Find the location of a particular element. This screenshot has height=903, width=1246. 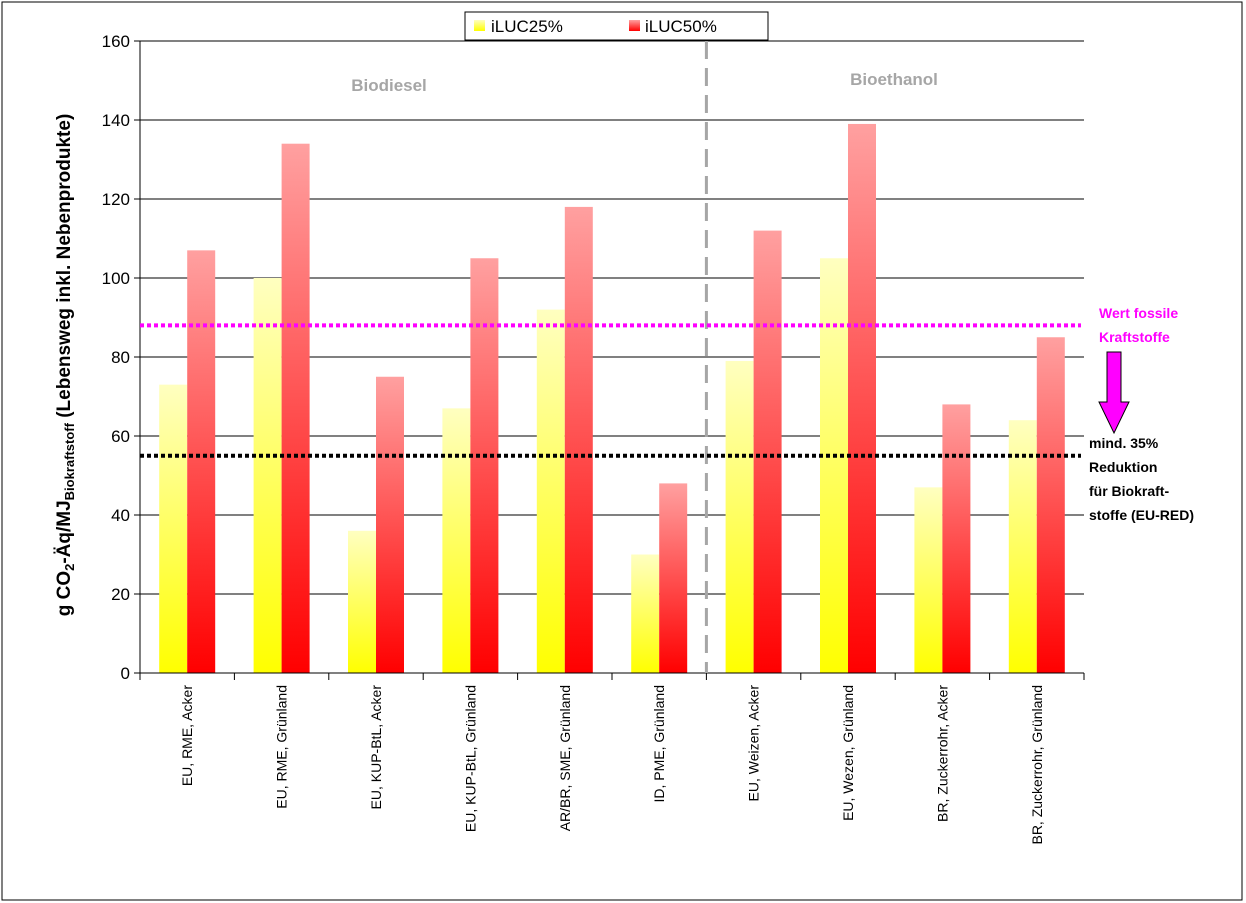

category-label-3: EU, KUP-BtL, Grünland is located at coordinates (470, 758).